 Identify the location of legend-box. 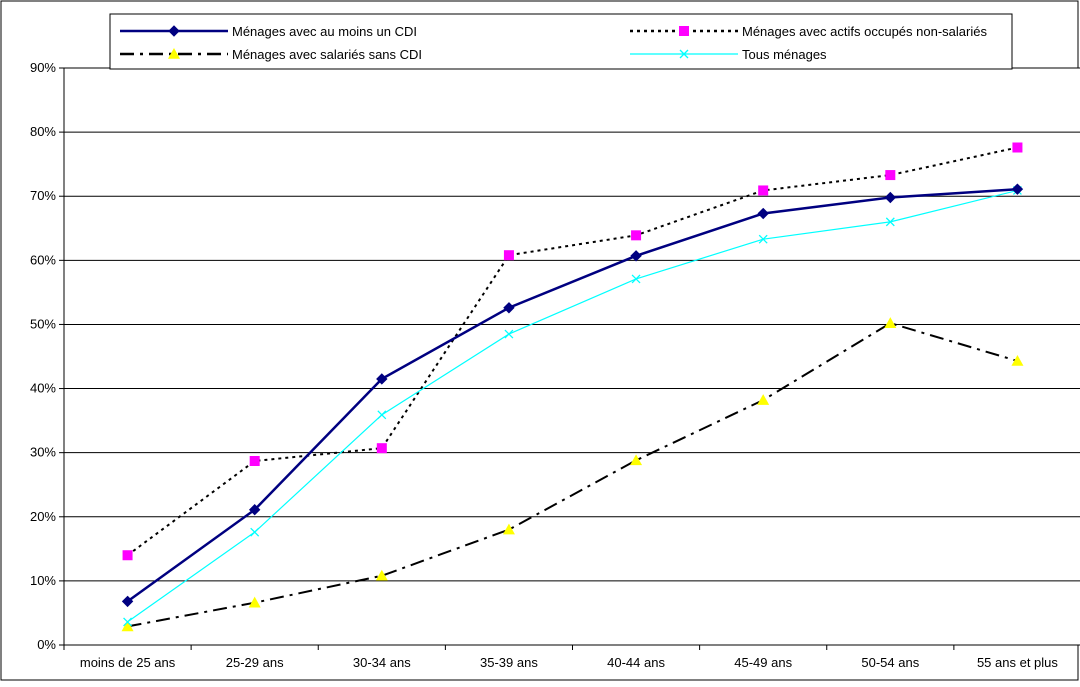
(561, 41).